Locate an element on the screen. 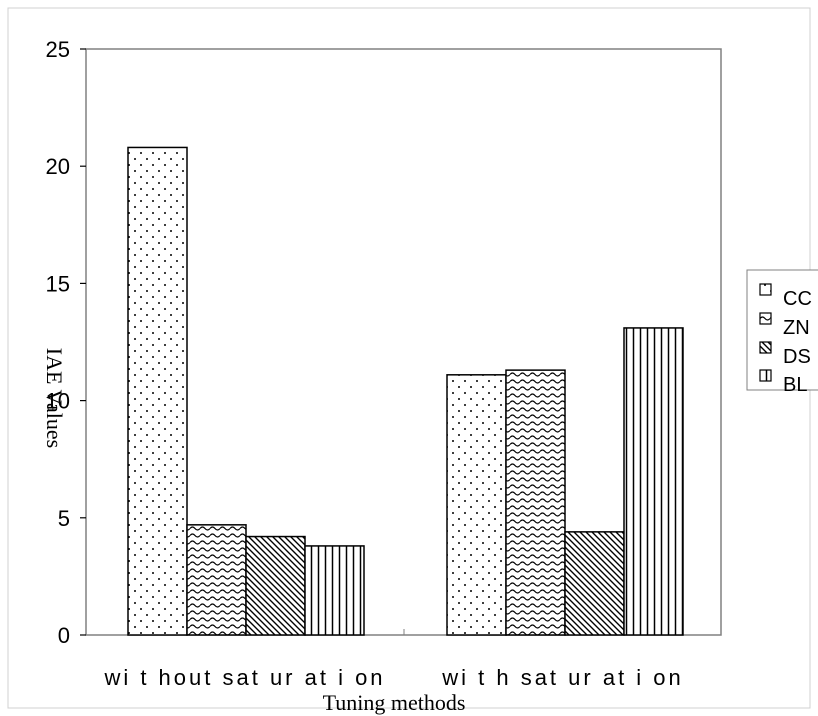 This screenshot has width=818, height=716. bar-ds-without-saturation is located at coordinates (275, 585).